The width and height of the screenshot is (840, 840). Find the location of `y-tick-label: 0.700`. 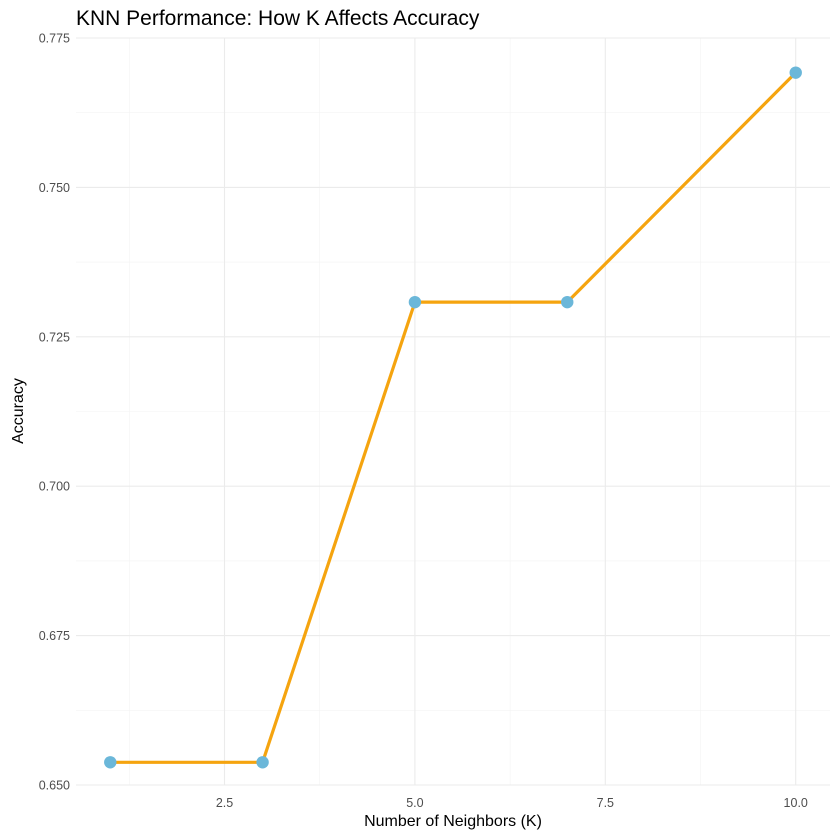

y-tick-label: 0.700 is located at coordinates (54, 487).